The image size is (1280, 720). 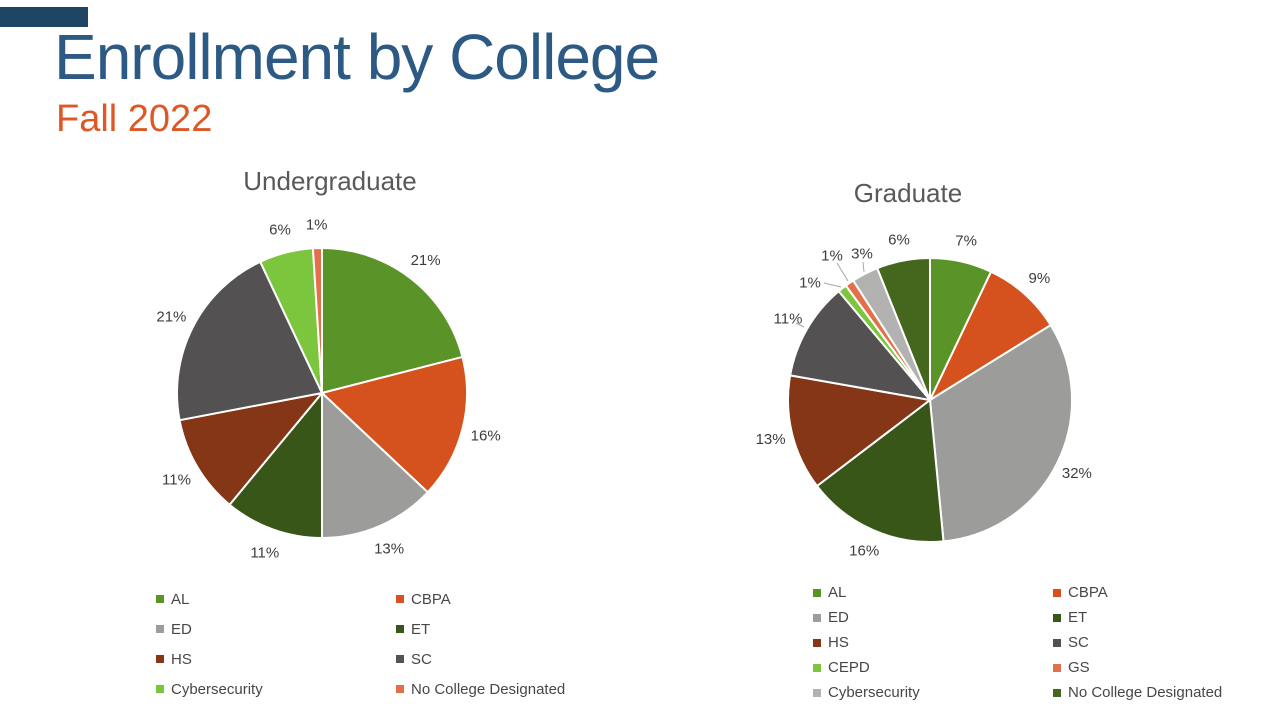 I want to click on pie-data-label: 7%, so click(x=966, y=240).